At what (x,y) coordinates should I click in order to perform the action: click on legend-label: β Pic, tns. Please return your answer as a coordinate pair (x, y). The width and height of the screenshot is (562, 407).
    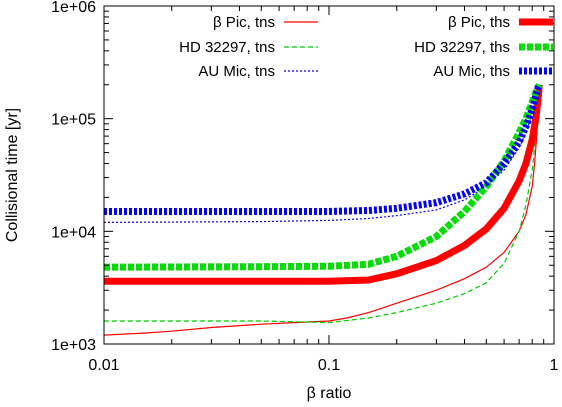
    Looking at the image, I should click on (244, 22).